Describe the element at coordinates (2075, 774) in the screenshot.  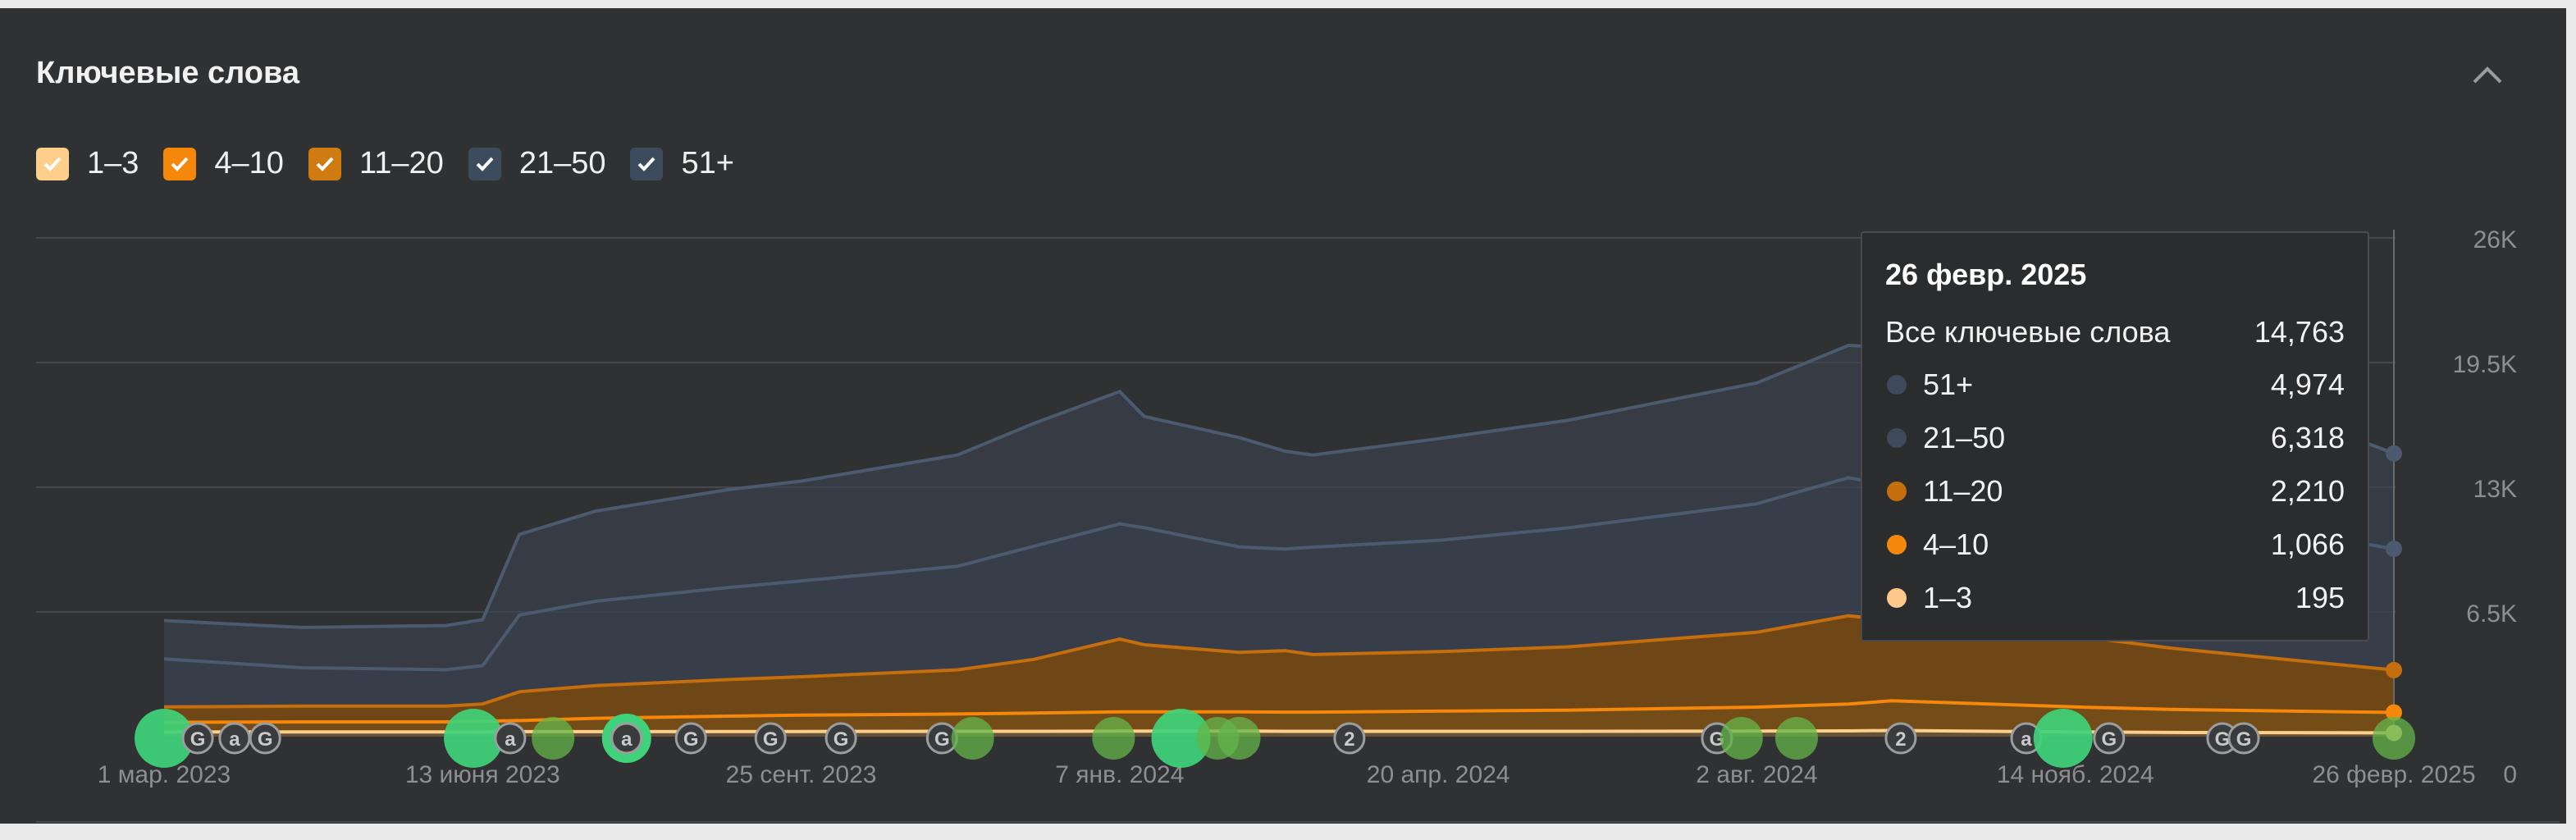
I see `x-tick-label: 14 нояб. 2024` at that location.